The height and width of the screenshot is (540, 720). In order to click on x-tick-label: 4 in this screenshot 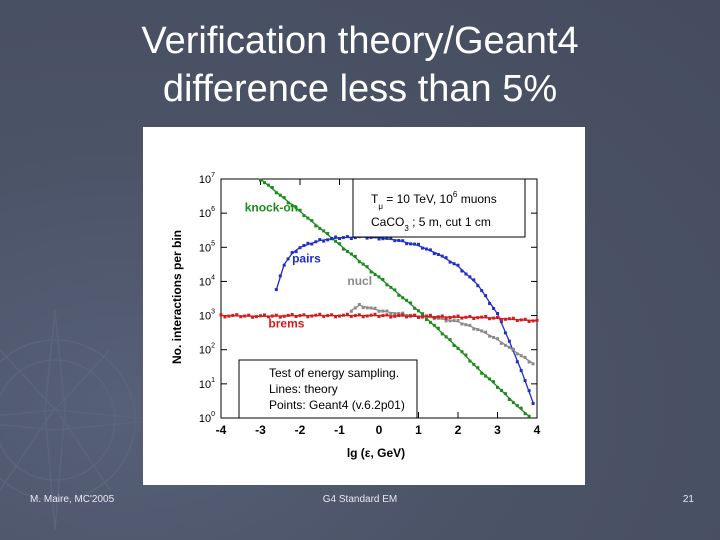, I will do `click(537, 430)`.